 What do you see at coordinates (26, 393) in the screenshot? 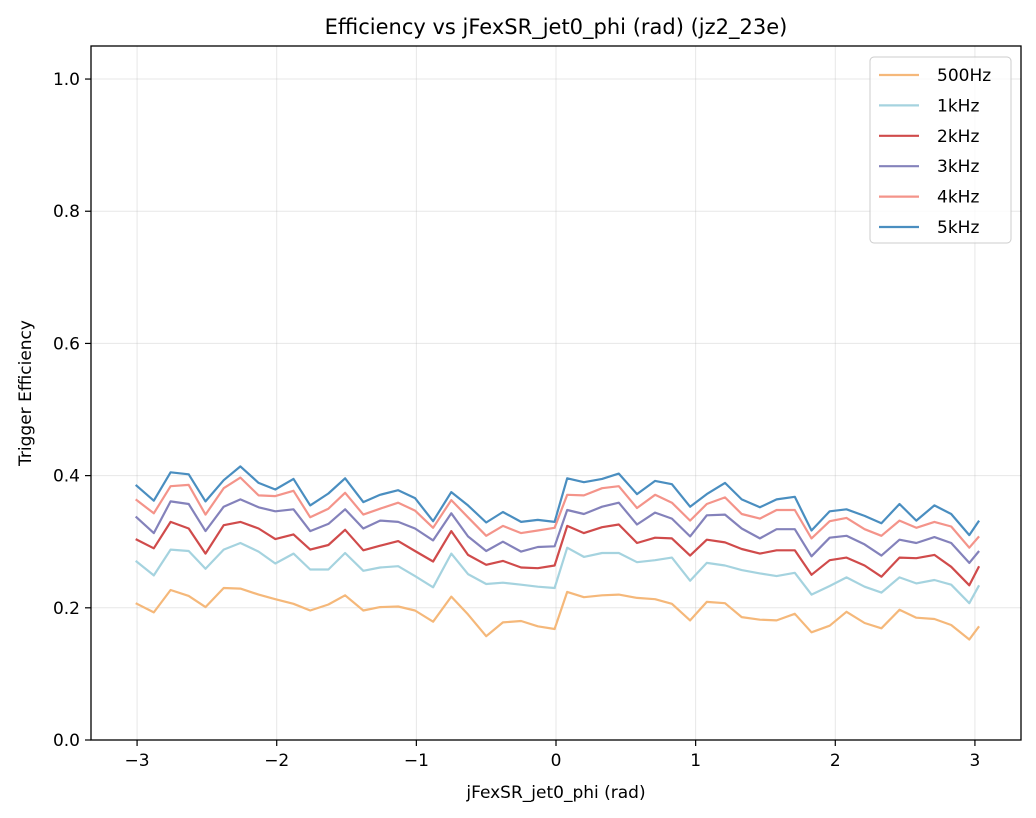
I see `y-axis-label: Trigger Efficiency` at bounding box center [26, 393].